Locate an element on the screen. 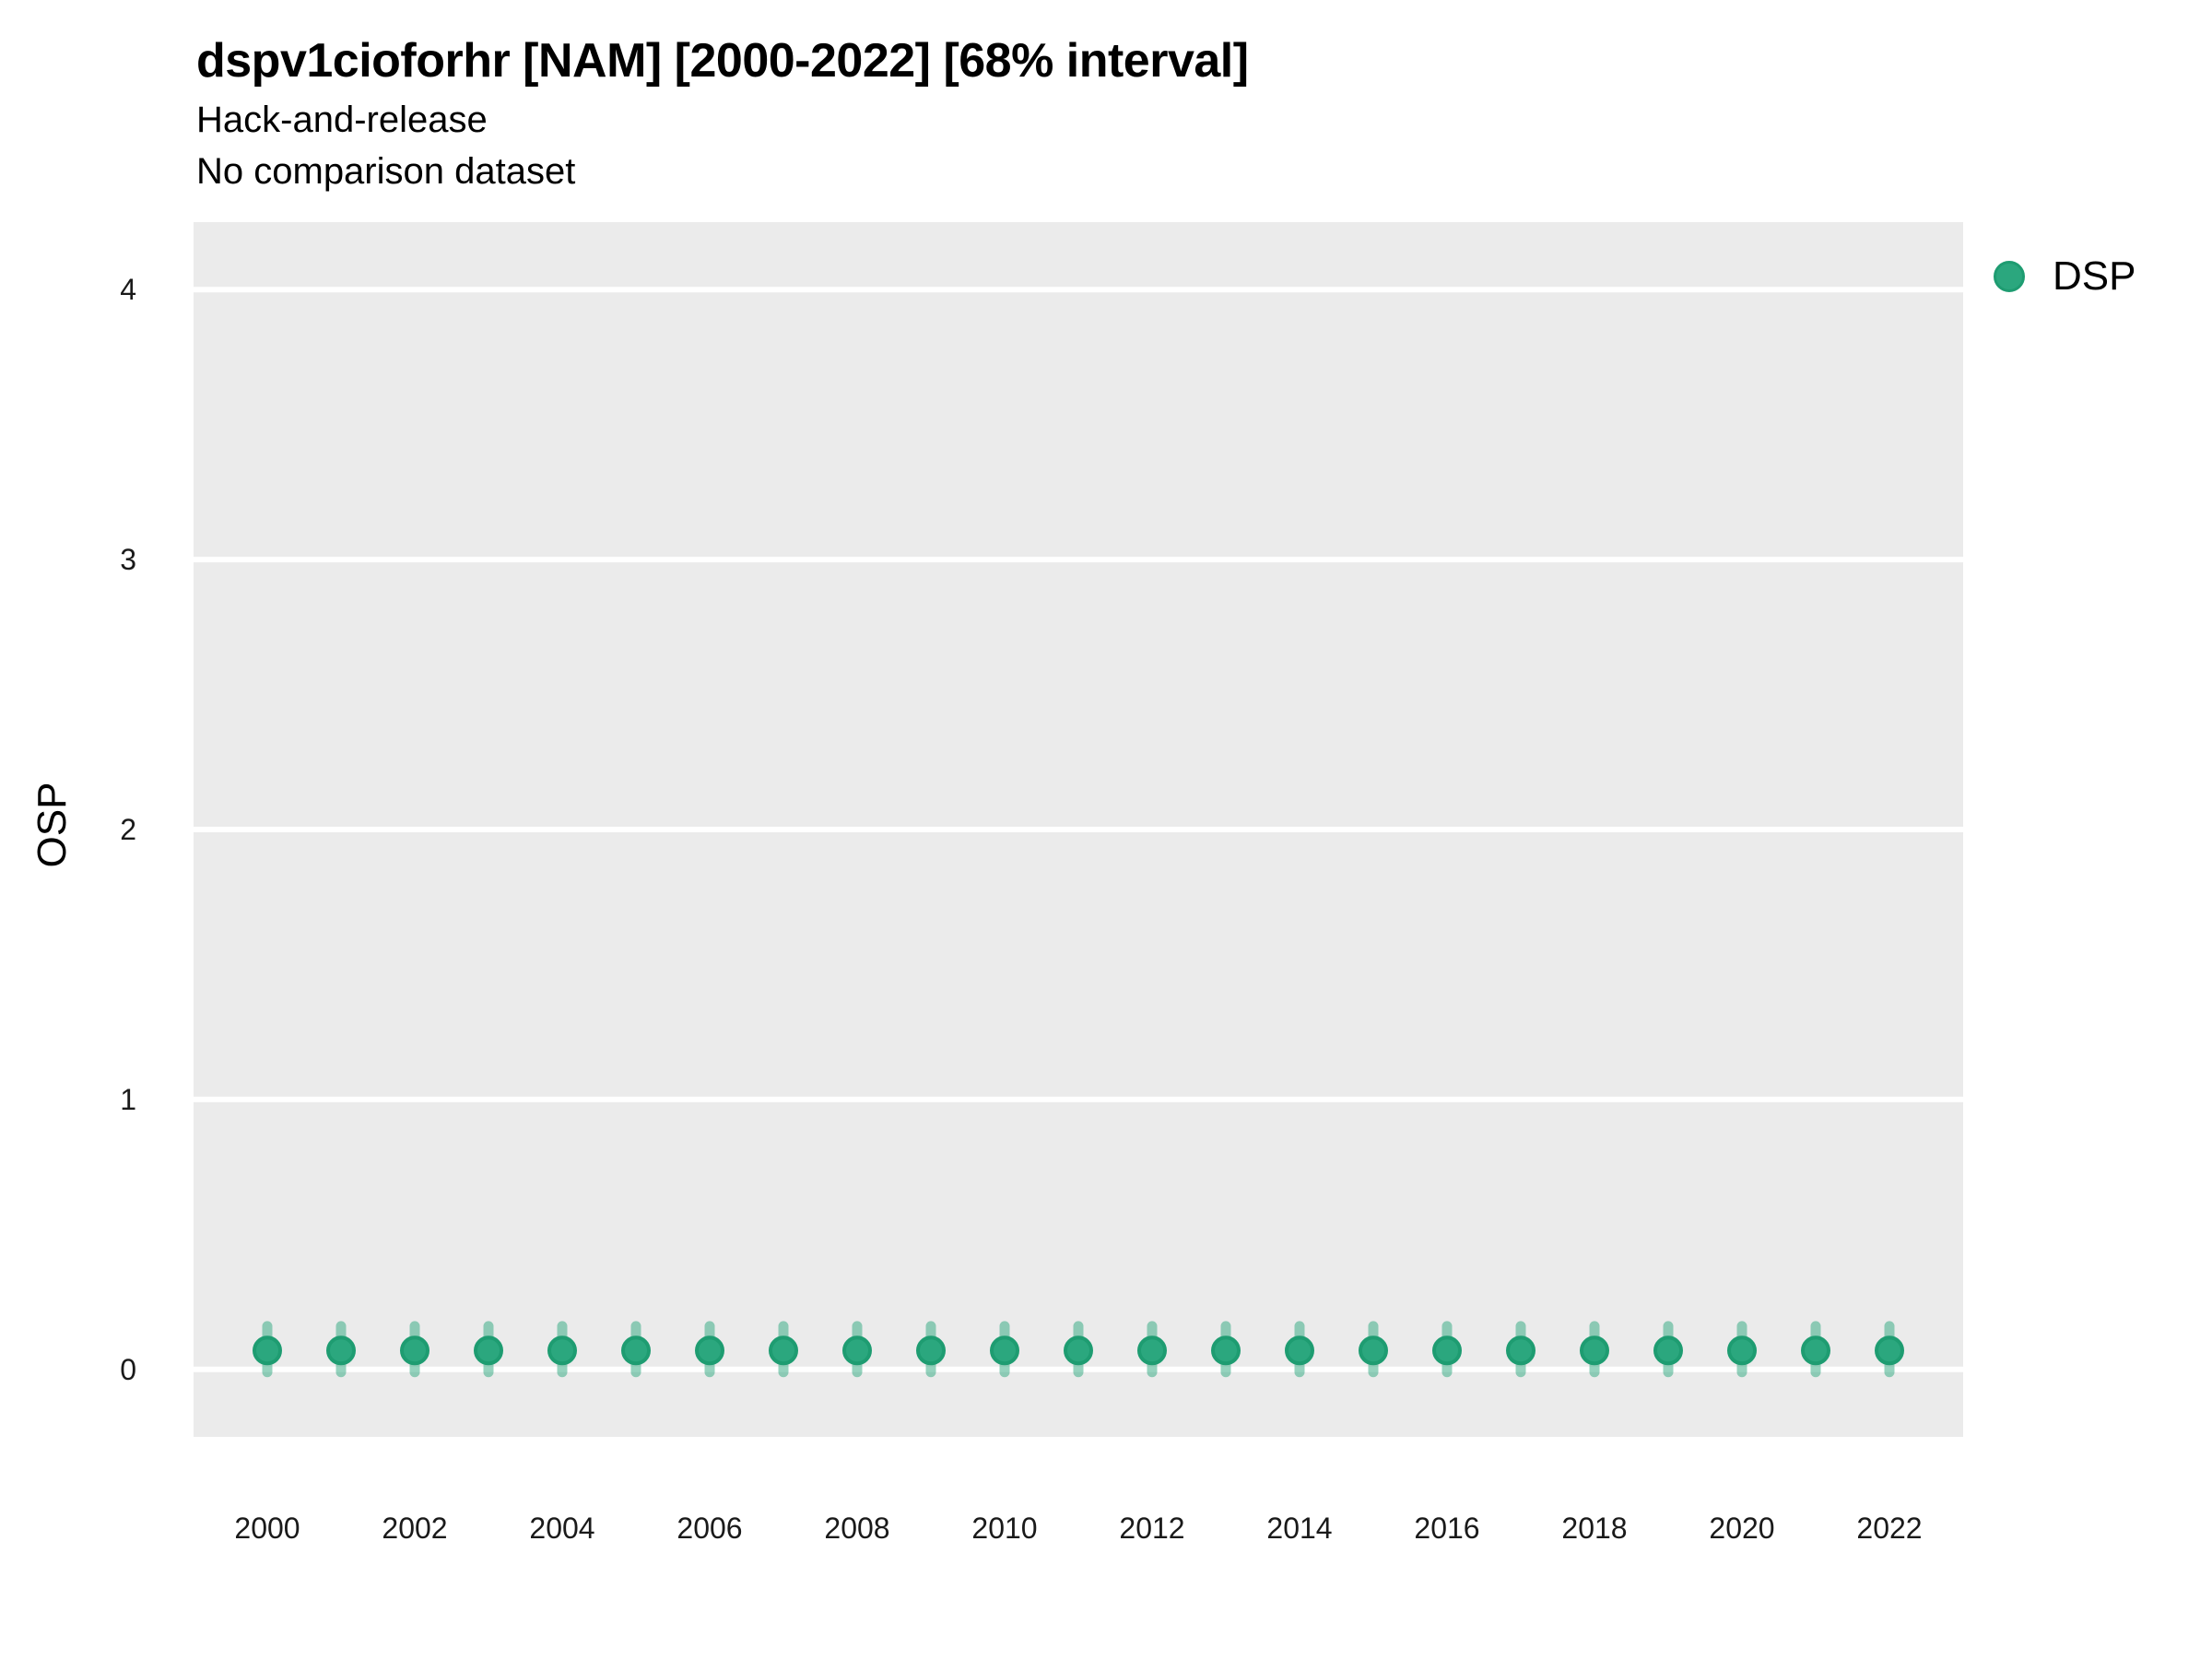 The height and width of the screenshot is (1659, 2212). x-tick-label: 2022 is located at coordinates (1889, 1528).